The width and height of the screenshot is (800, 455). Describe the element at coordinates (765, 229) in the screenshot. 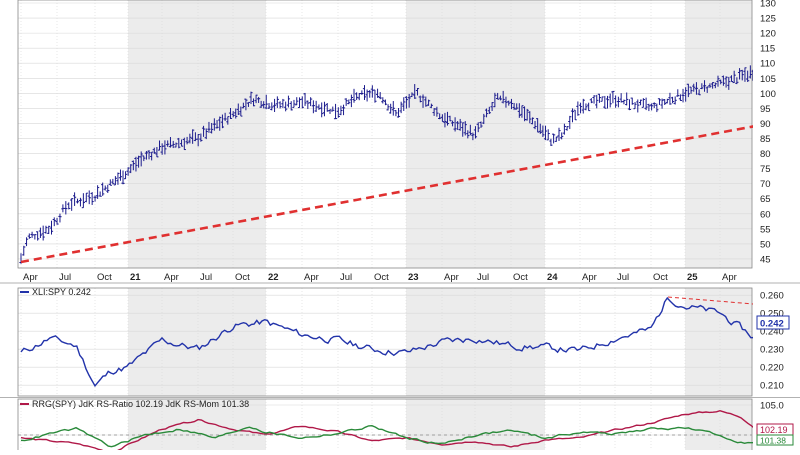

I see `y-tick-label: 55` at that location.